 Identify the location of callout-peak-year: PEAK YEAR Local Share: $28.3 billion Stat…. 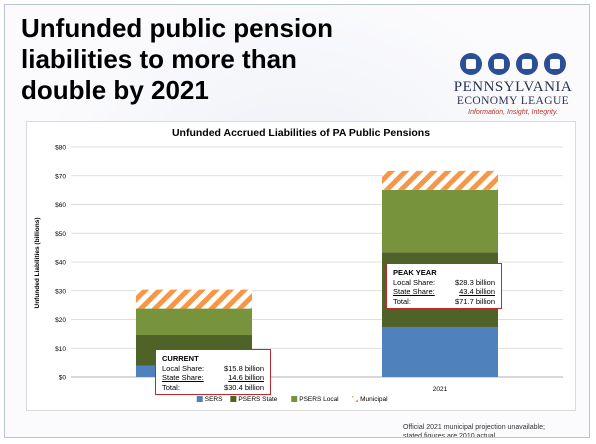
(444, 286).